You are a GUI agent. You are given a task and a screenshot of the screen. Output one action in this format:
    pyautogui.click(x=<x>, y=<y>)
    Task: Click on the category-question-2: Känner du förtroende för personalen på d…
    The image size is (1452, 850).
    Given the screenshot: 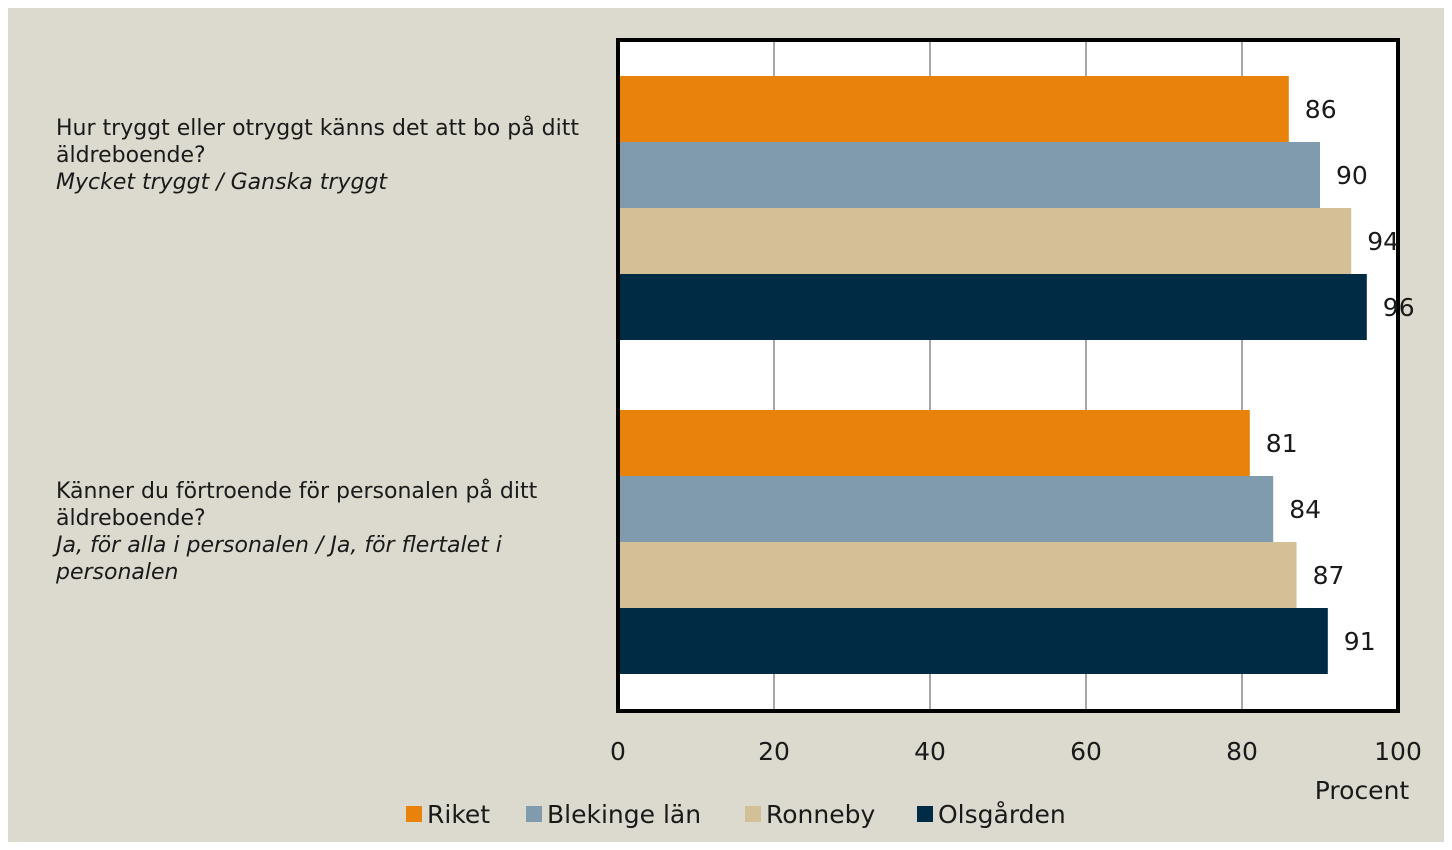 What is the action you would take?
    pyautogui.click(x=297, y=505)
    